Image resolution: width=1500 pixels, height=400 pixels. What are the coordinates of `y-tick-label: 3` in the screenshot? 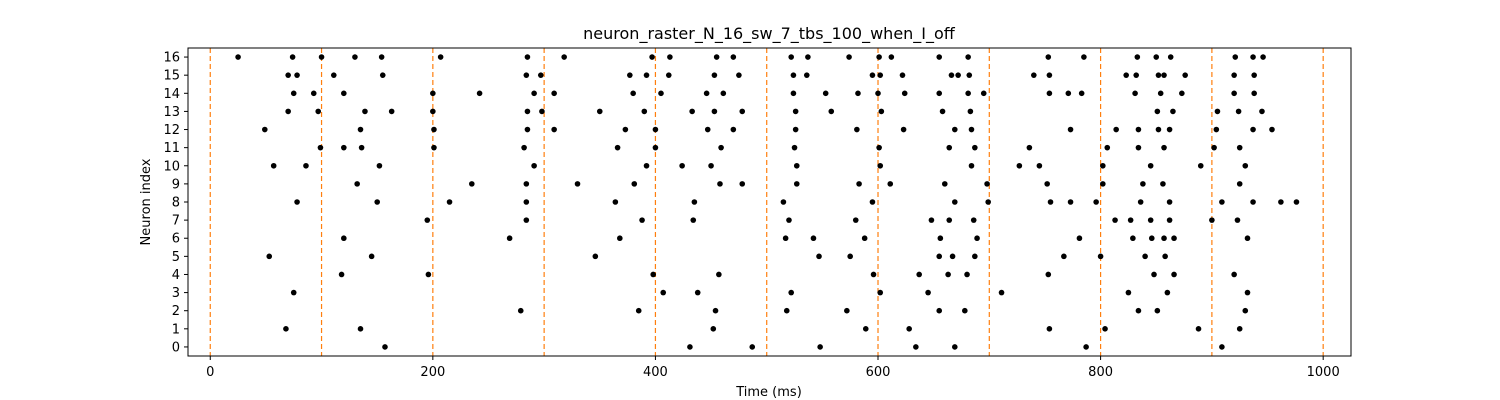 It's located at (176, 293).